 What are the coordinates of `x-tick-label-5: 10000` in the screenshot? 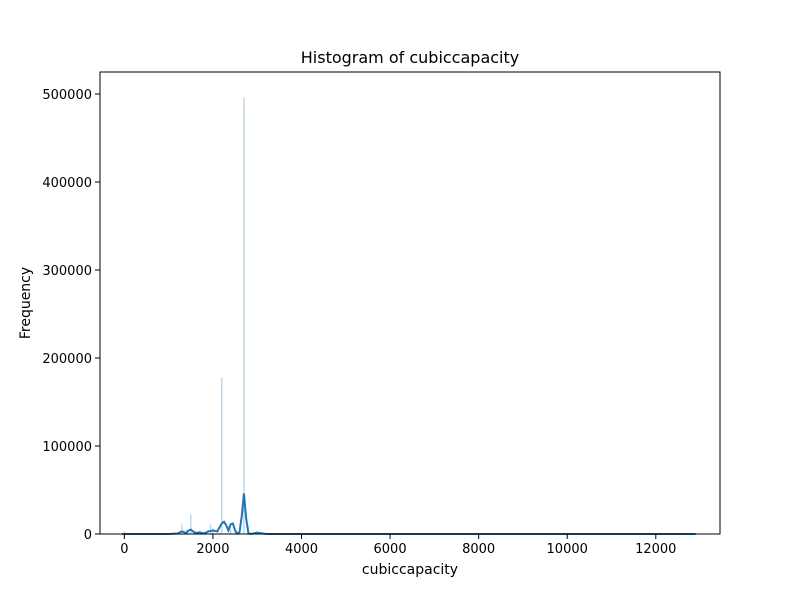 It's located at (567, 549).